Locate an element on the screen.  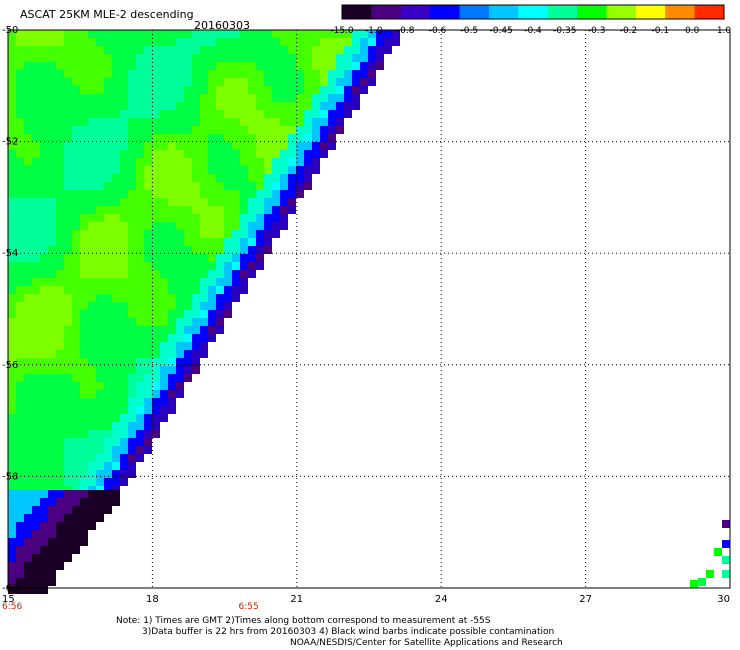
time-label: 6:56 is located at coordinates (12, 607).